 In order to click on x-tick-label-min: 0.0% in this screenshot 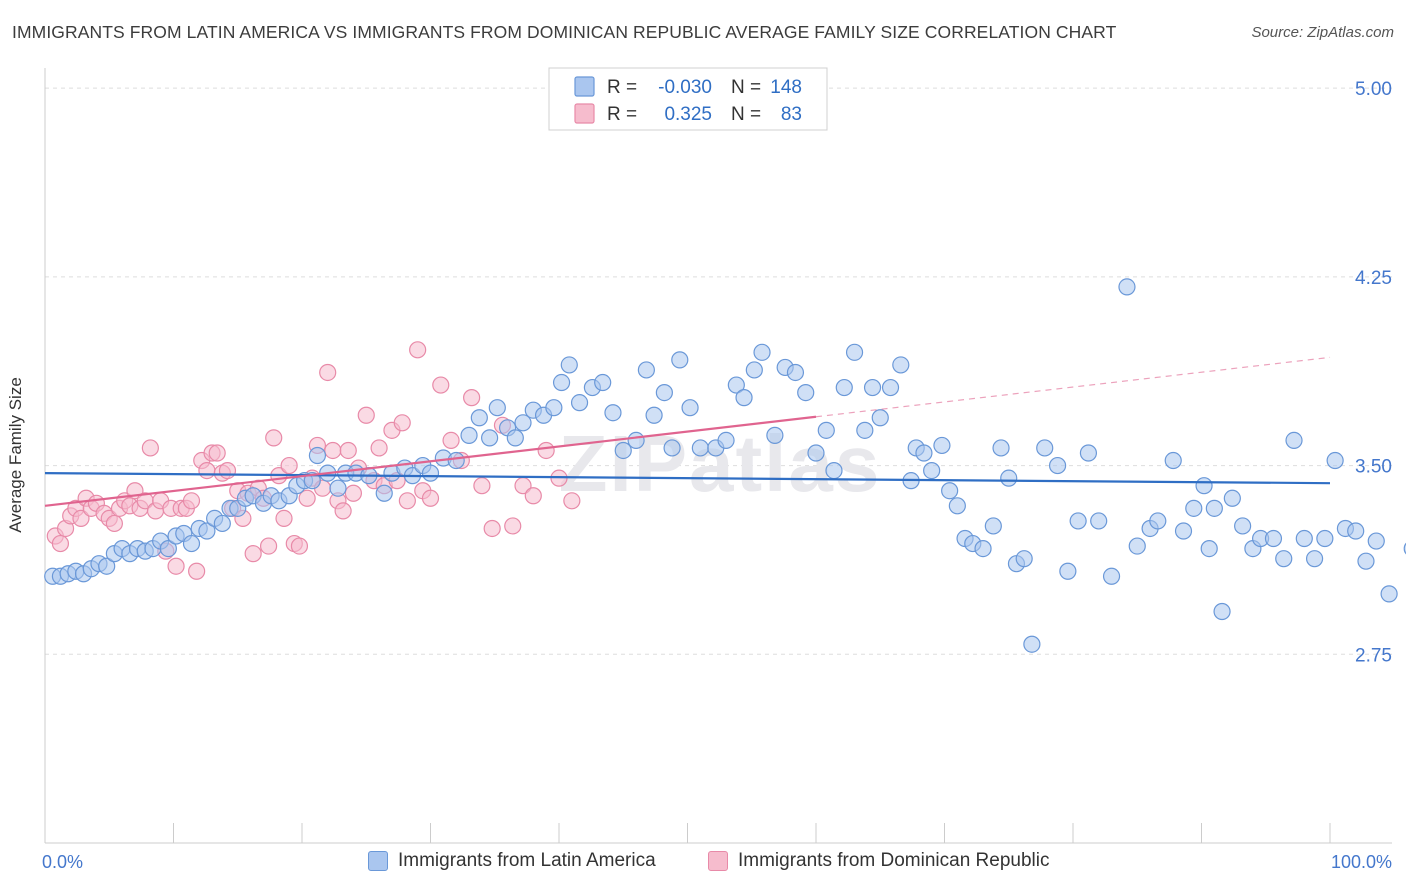, I will do `click(63, 862)`.